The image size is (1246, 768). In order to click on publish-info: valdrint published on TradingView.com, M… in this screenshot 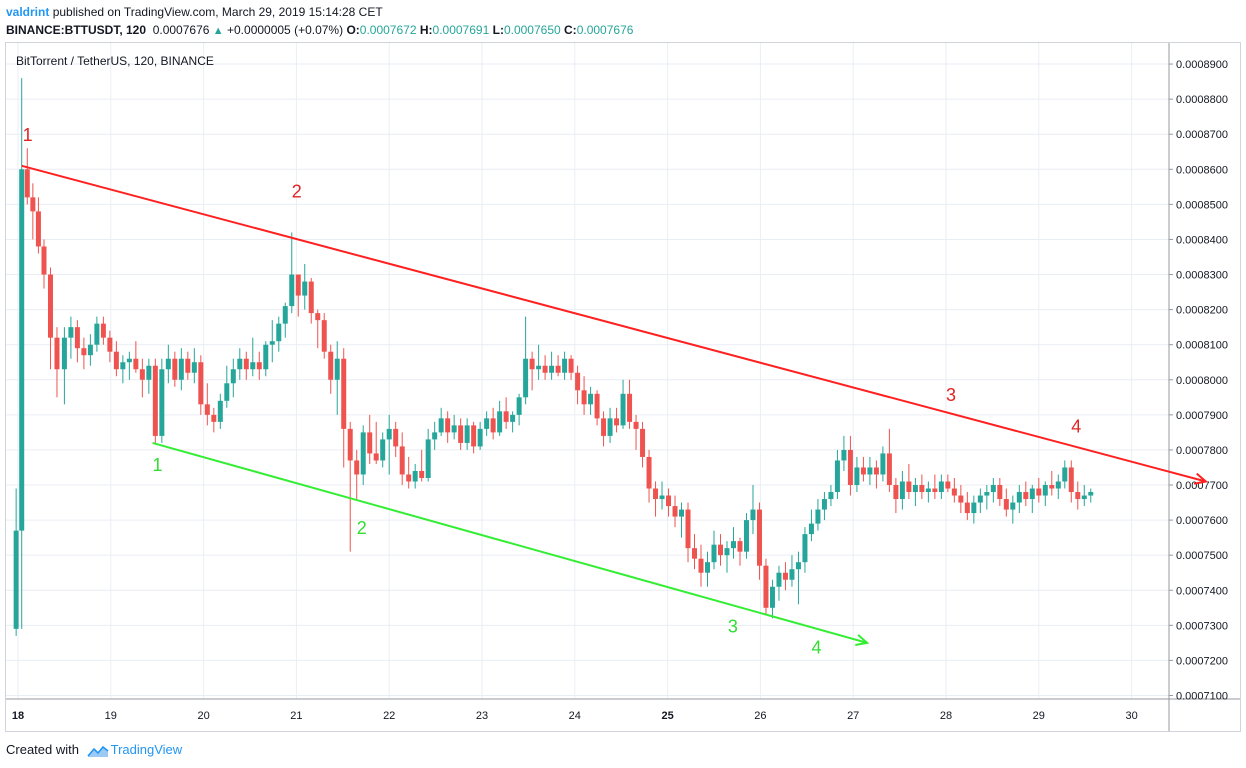, I will do `click(194, 12)`.